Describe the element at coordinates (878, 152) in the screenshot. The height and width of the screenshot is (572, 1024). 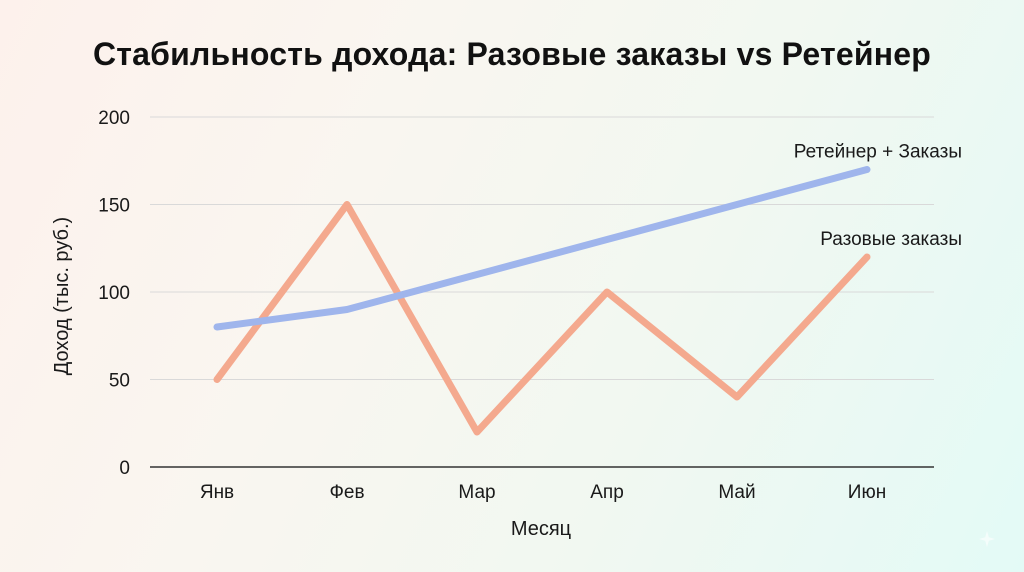
I see `series-label-2: Ретейнер + Заказы` at that location.